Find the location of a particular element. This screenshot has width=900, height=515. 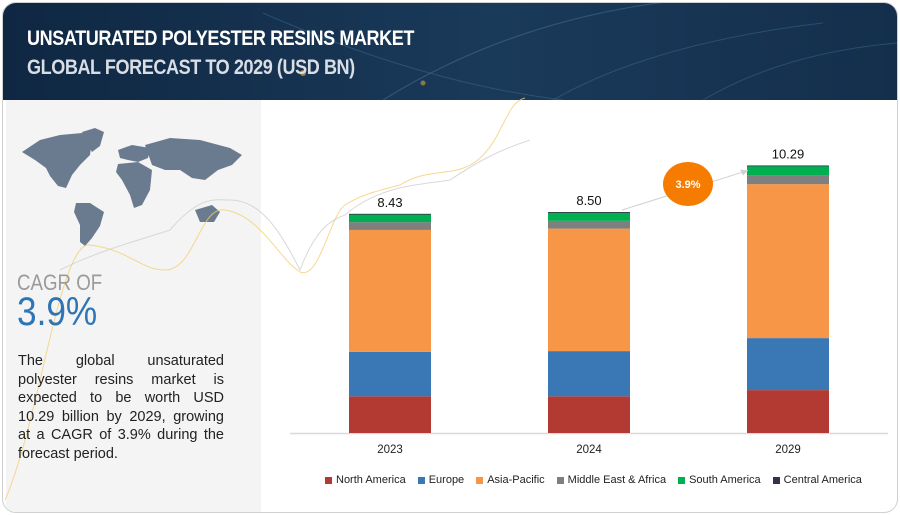

total-label-2024: 8.50 is located at coordinates (588, 200).